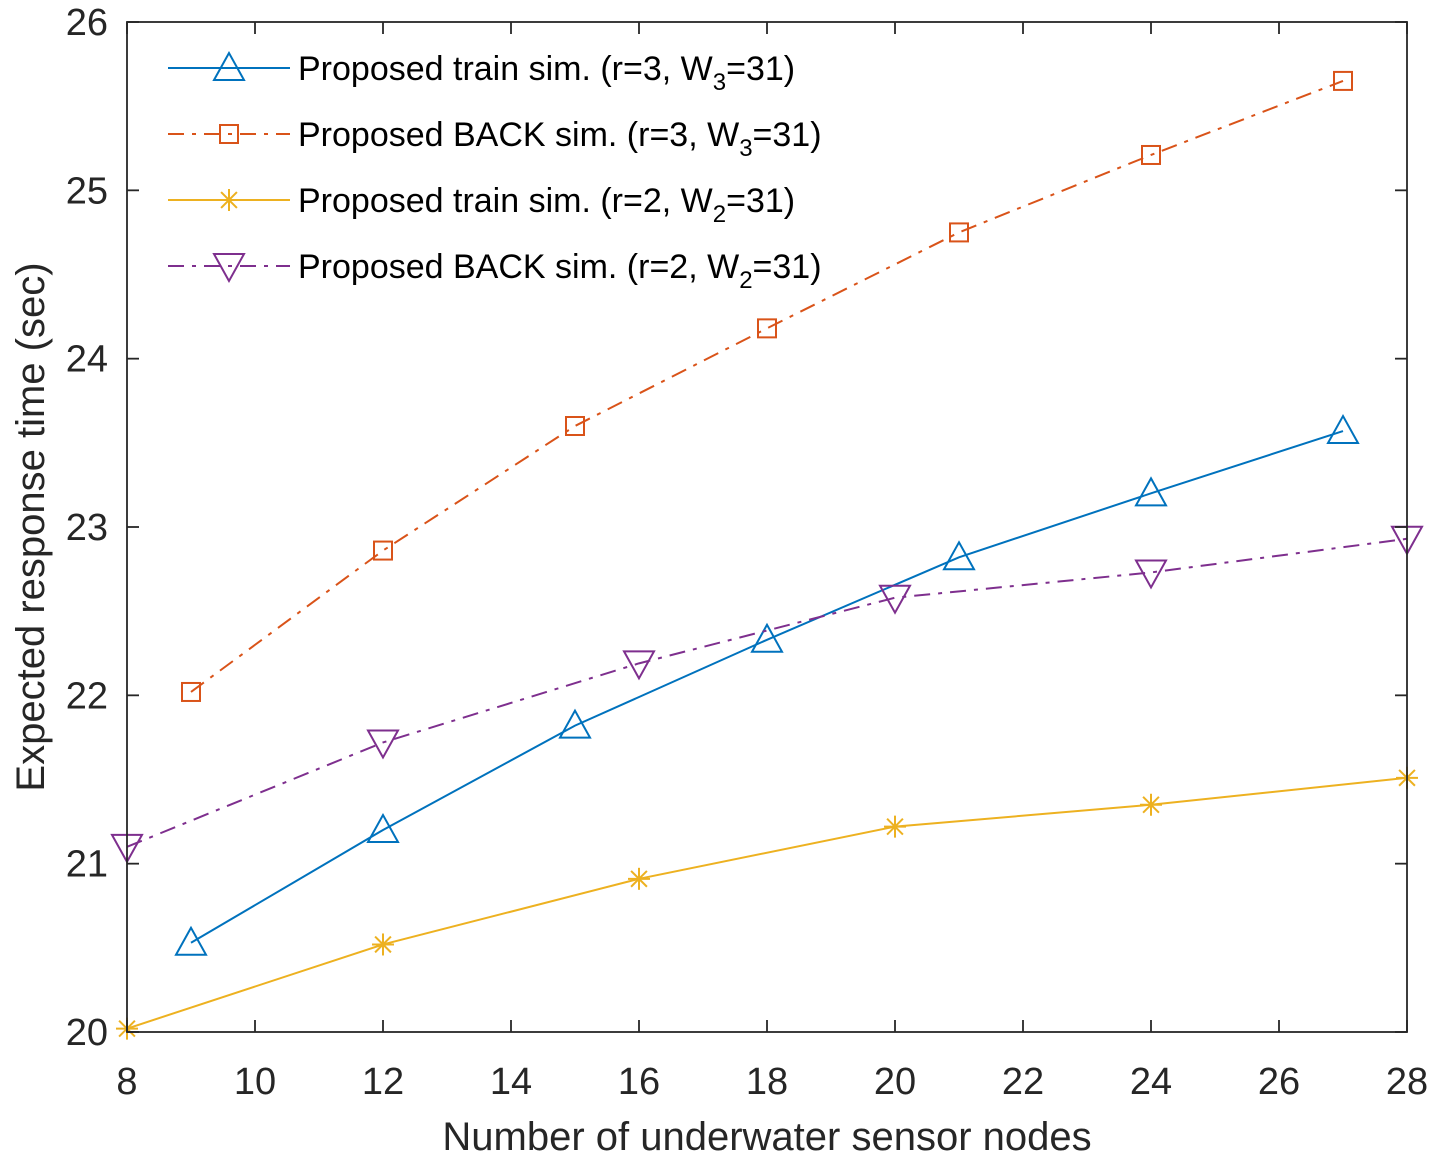 Image resolution: width=1432 pixels, height=1159 pixels. What do you see at coordinates (560, 271) in the screenshot?
I see `legend-label: Proposed BACK sim. (r=2, W2=31)` at bounding box center [560, 271].